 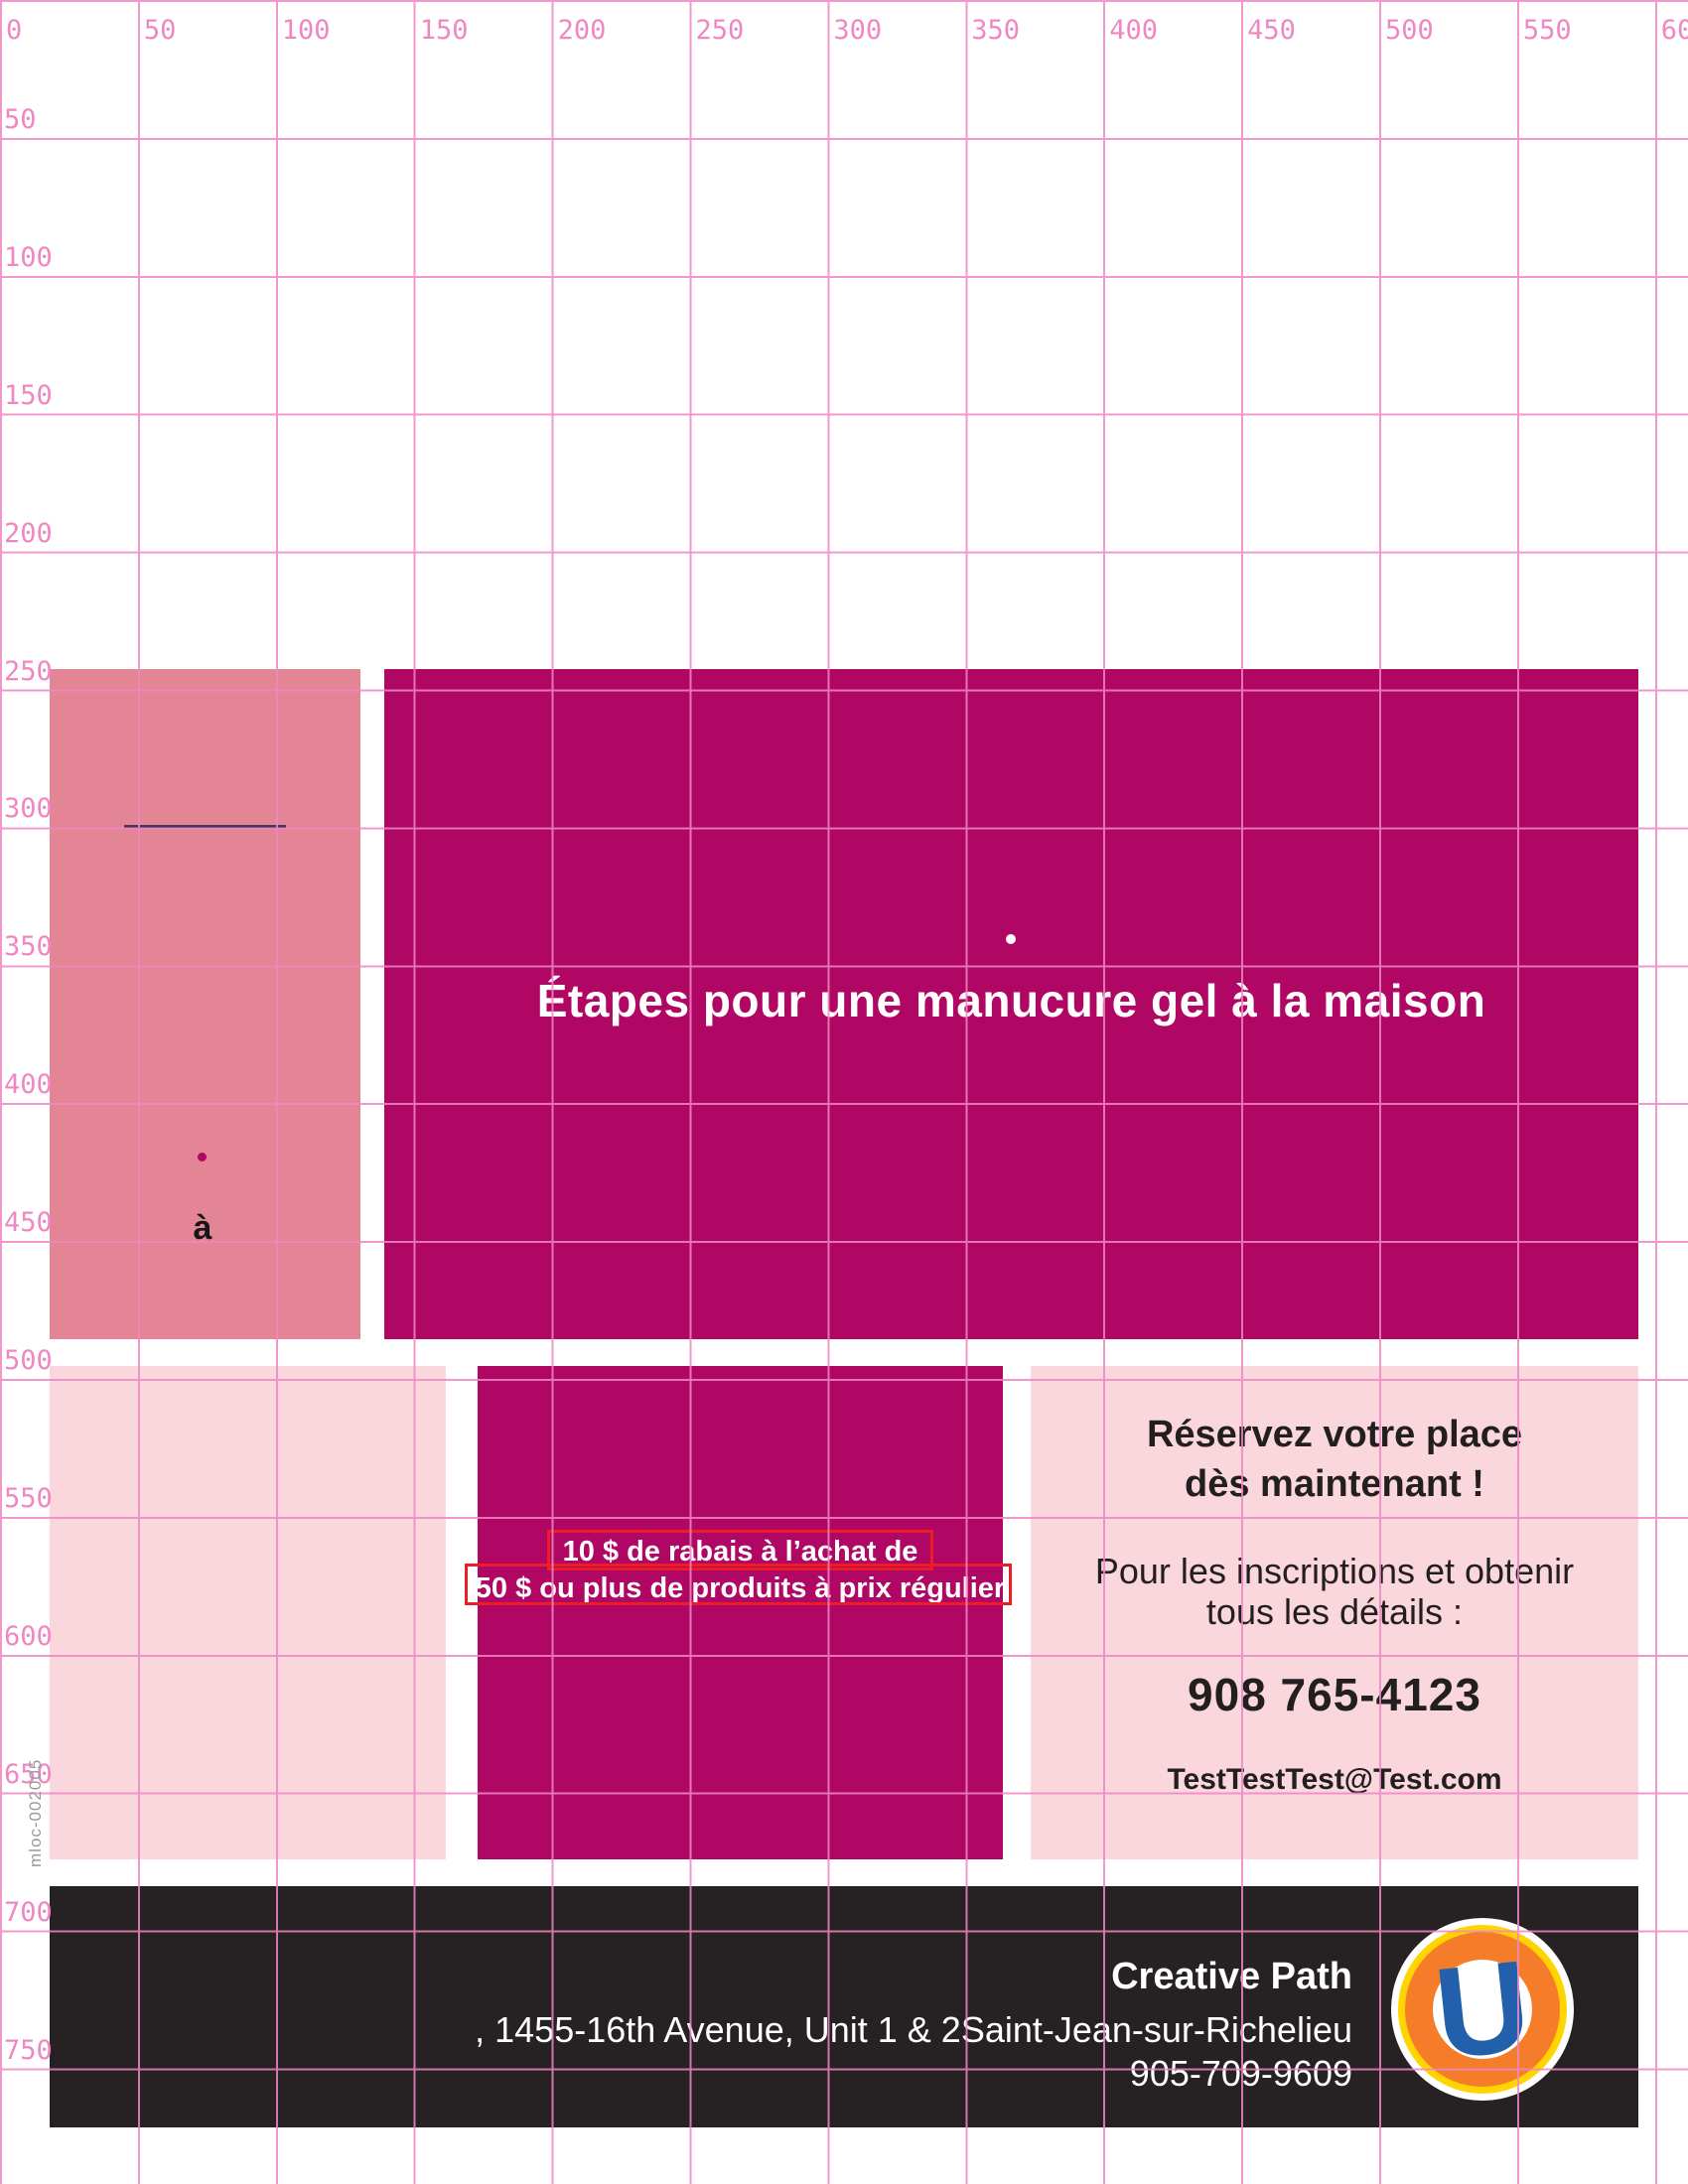 I want to click on pink-panel-left, so click(x=248, y=1612).